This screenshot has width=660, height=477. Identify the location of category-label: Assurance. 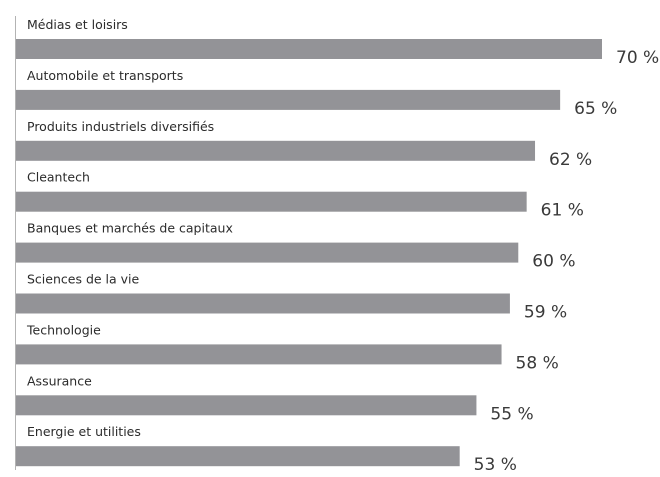
(59, 380).